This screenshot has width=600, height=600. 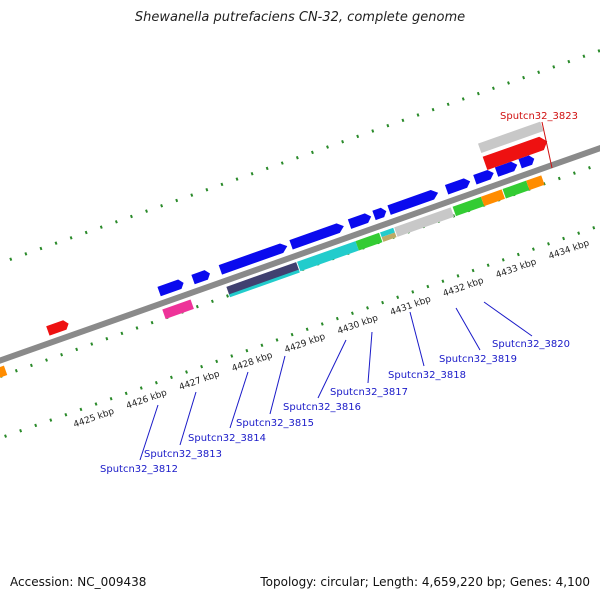 I want to click on gene-label-3819: Sputcn32_3819, so click(x=478, y=359).